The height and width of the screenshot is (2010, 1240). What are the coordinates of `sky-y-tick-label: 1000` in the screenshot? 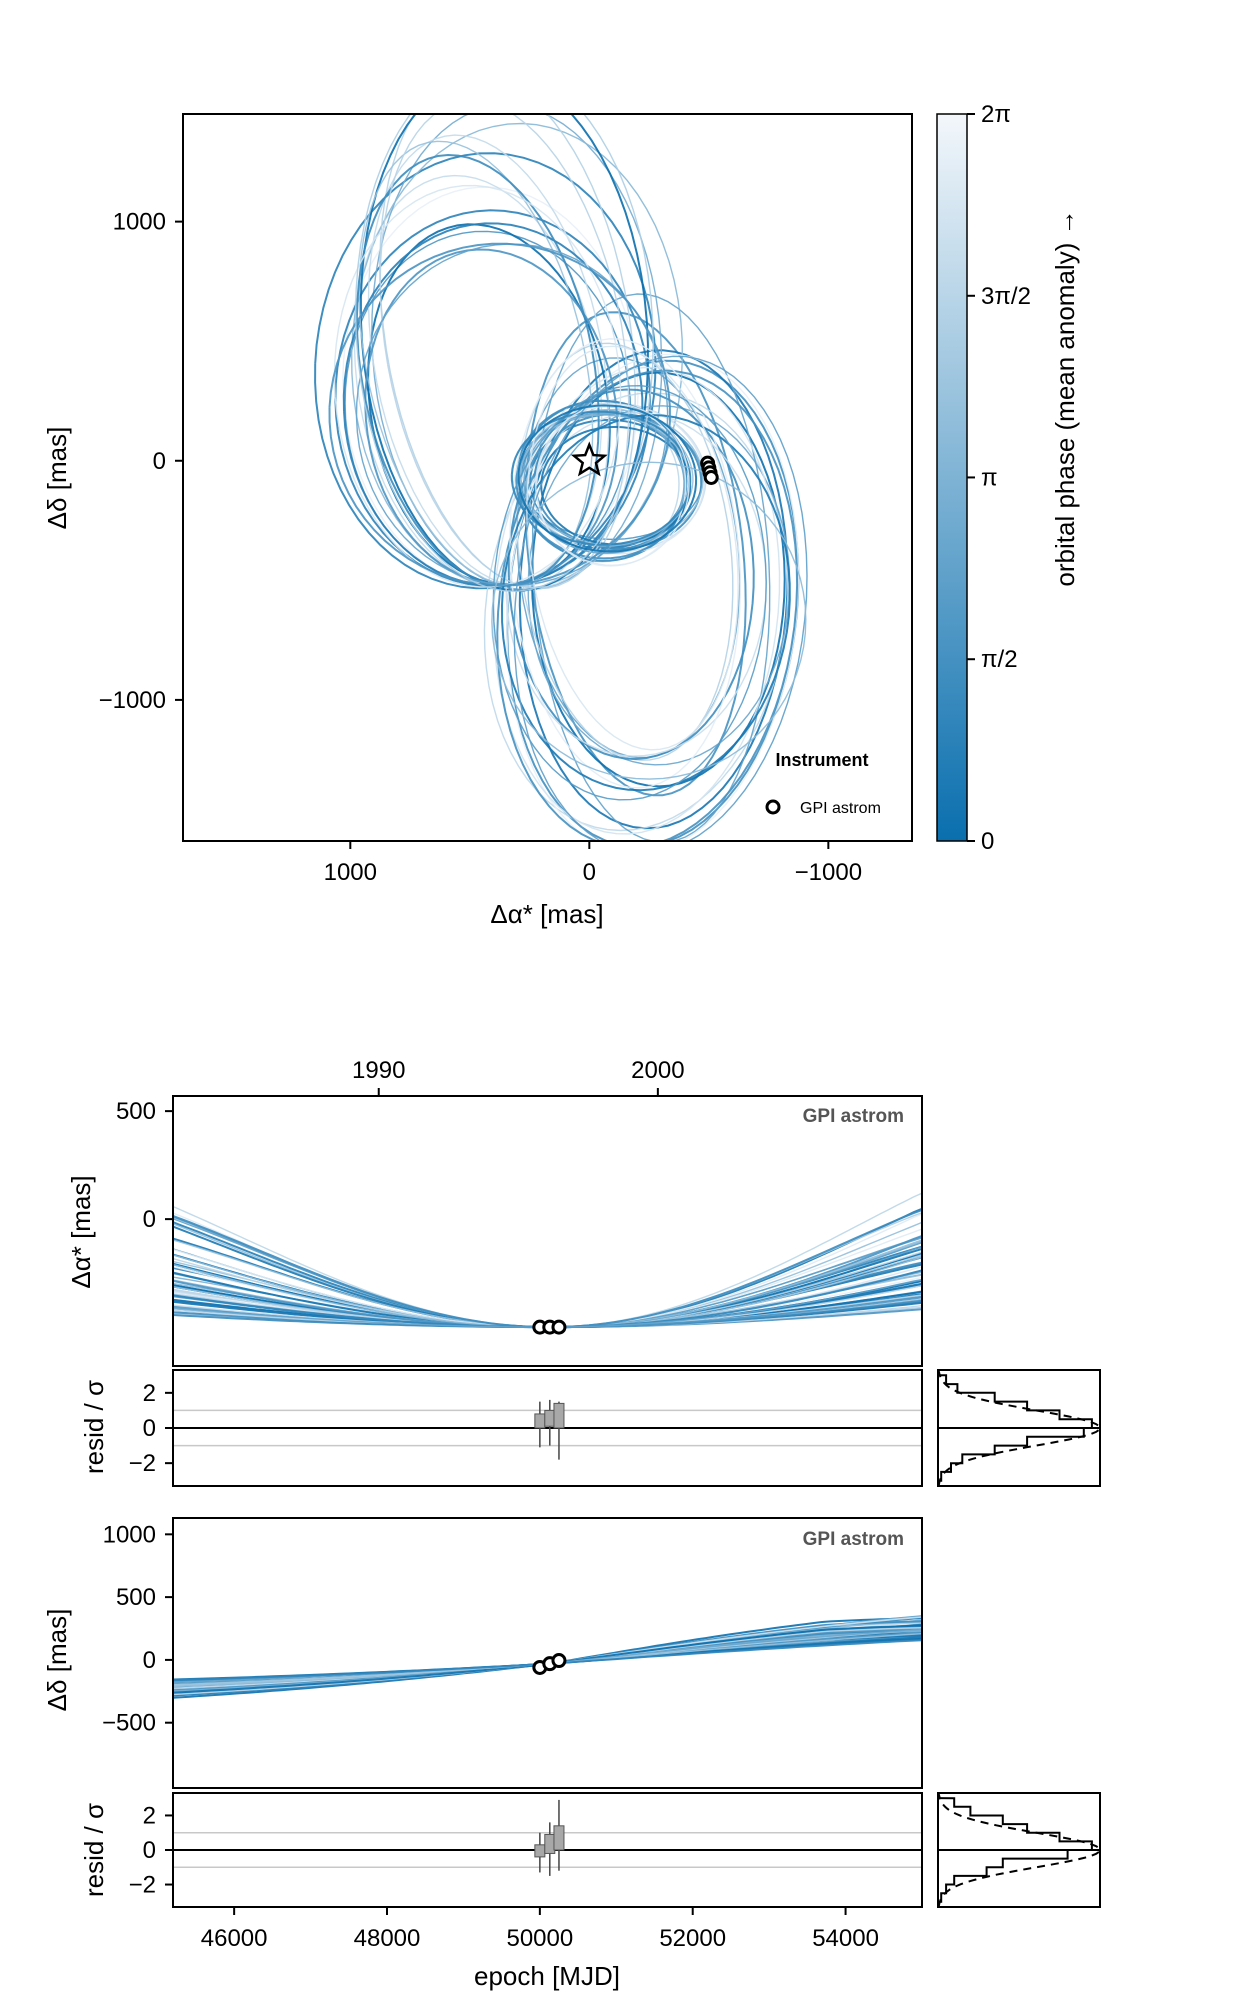 It's located at (139, 222).